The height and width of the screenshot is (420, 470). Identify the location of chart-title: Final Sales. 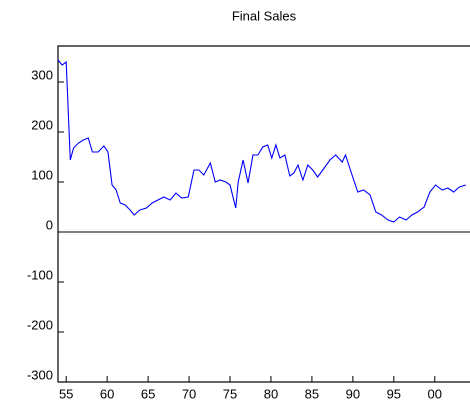
(264, 15).